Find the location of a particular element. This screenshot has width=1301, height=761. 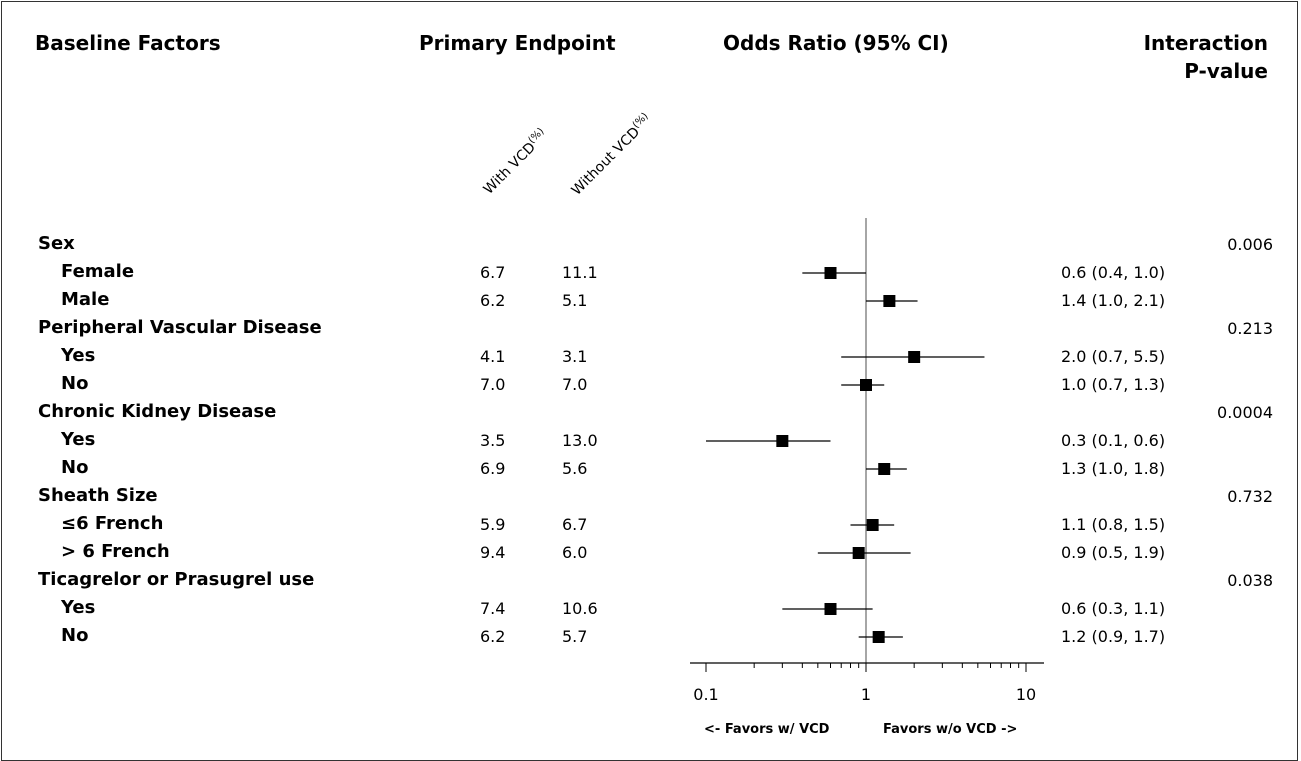

interaction-pvalue: 0.732 is located at coordinates (1250, 496).